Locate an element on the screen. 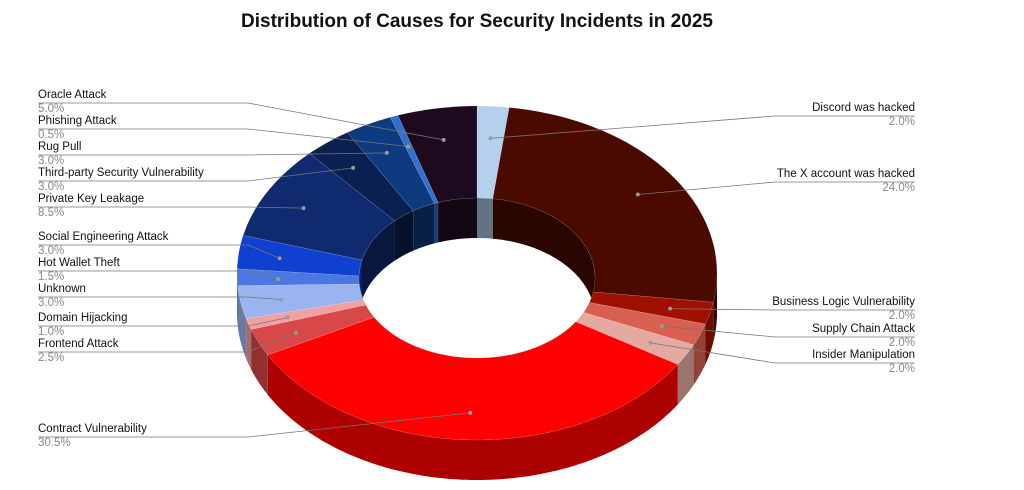  legend-label: Frontend Attack is located at coordinates (78, 344).